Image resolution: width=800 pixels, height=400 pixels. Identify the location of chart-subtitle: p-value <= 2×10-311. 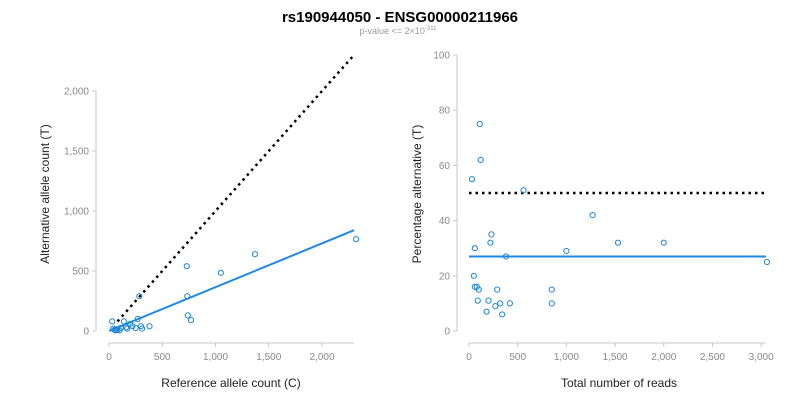
(399, 31).